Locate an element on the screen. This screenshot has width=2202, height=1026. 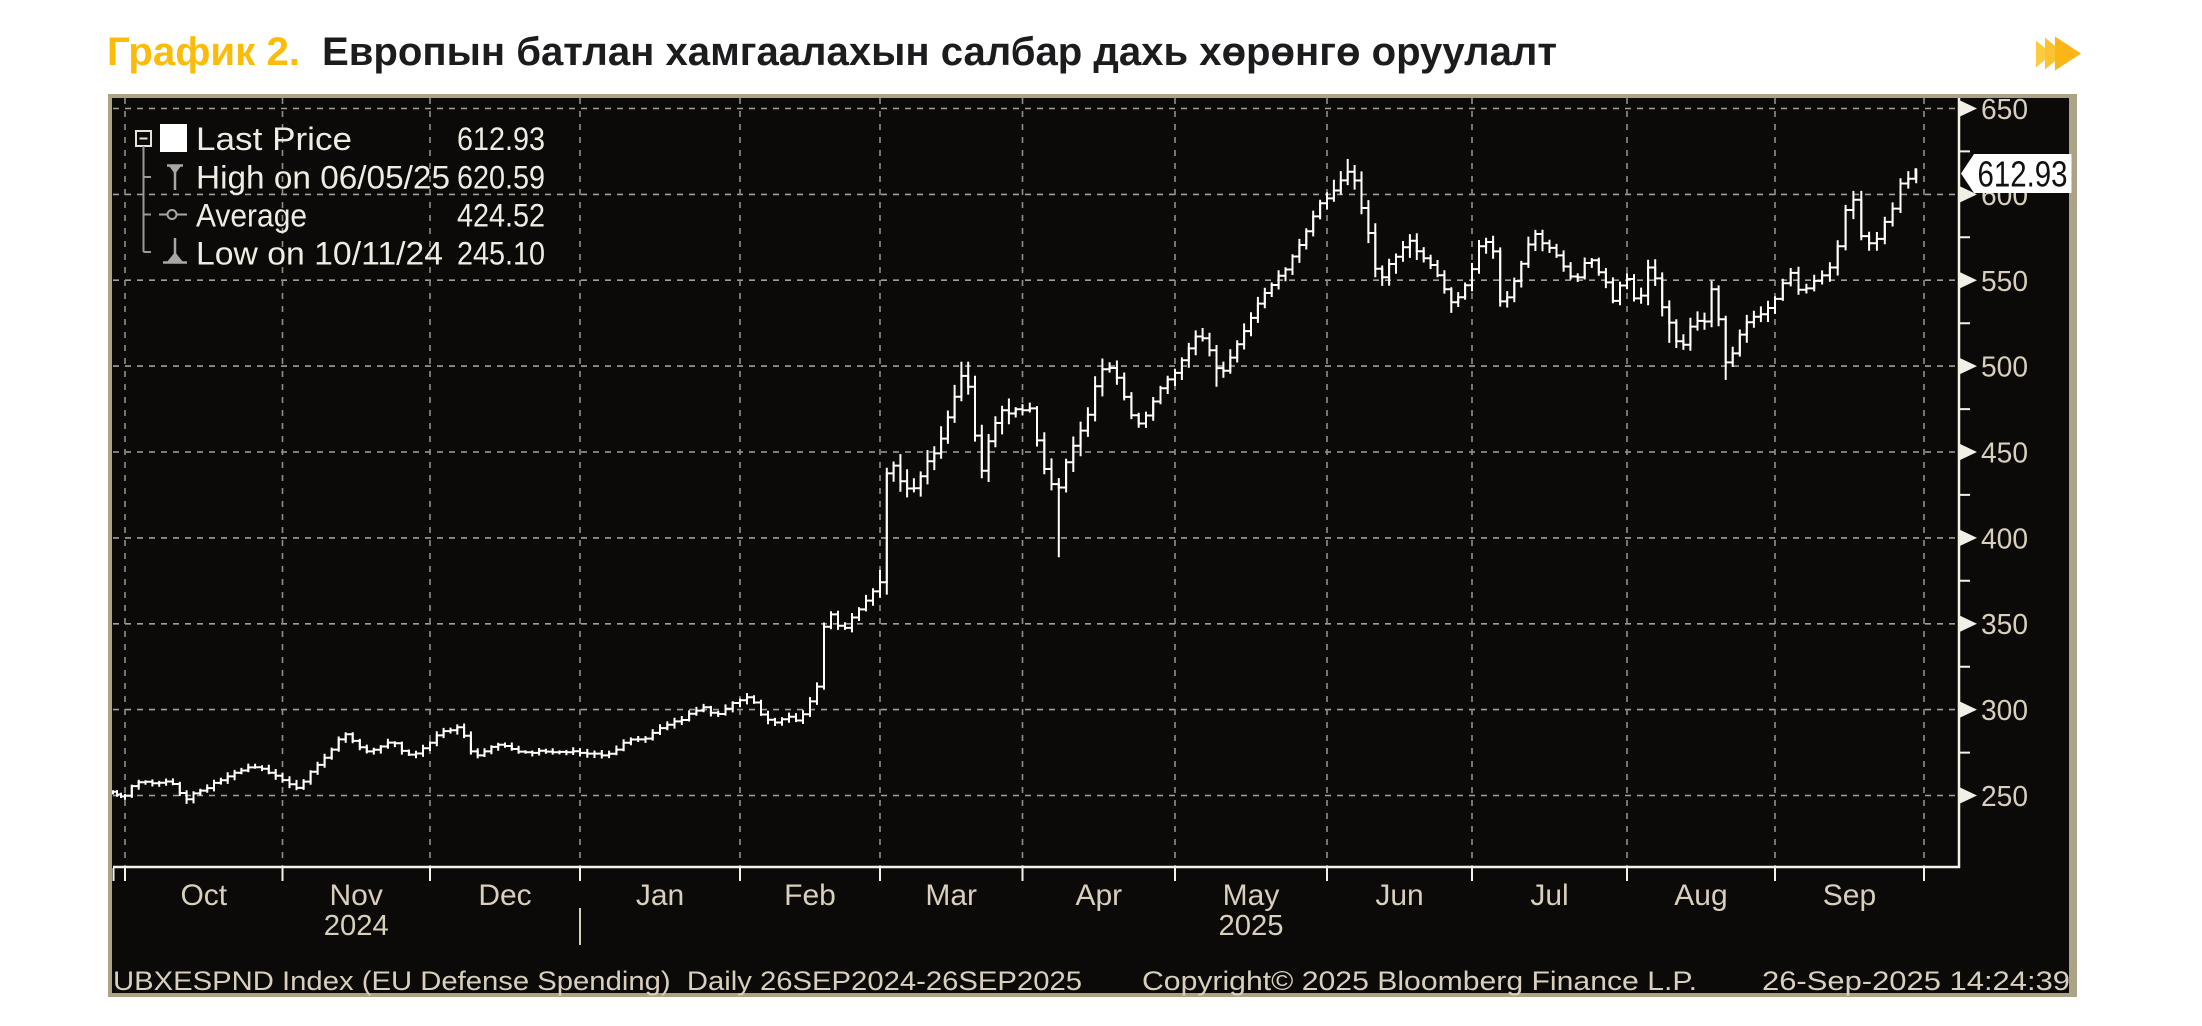
svg-text: Oct is located at coordinates (203, 895).